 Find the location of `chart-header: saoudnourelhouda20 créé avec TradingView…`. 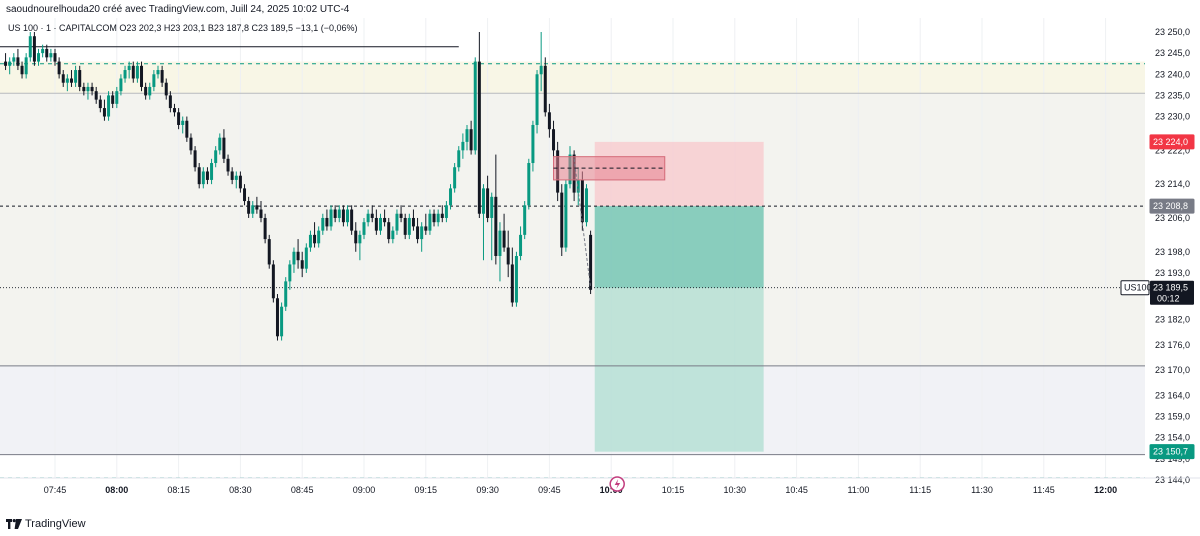

chart-header: saoudnourelhouda20 créé avec TradingView… is located at coordinates (600, 9).